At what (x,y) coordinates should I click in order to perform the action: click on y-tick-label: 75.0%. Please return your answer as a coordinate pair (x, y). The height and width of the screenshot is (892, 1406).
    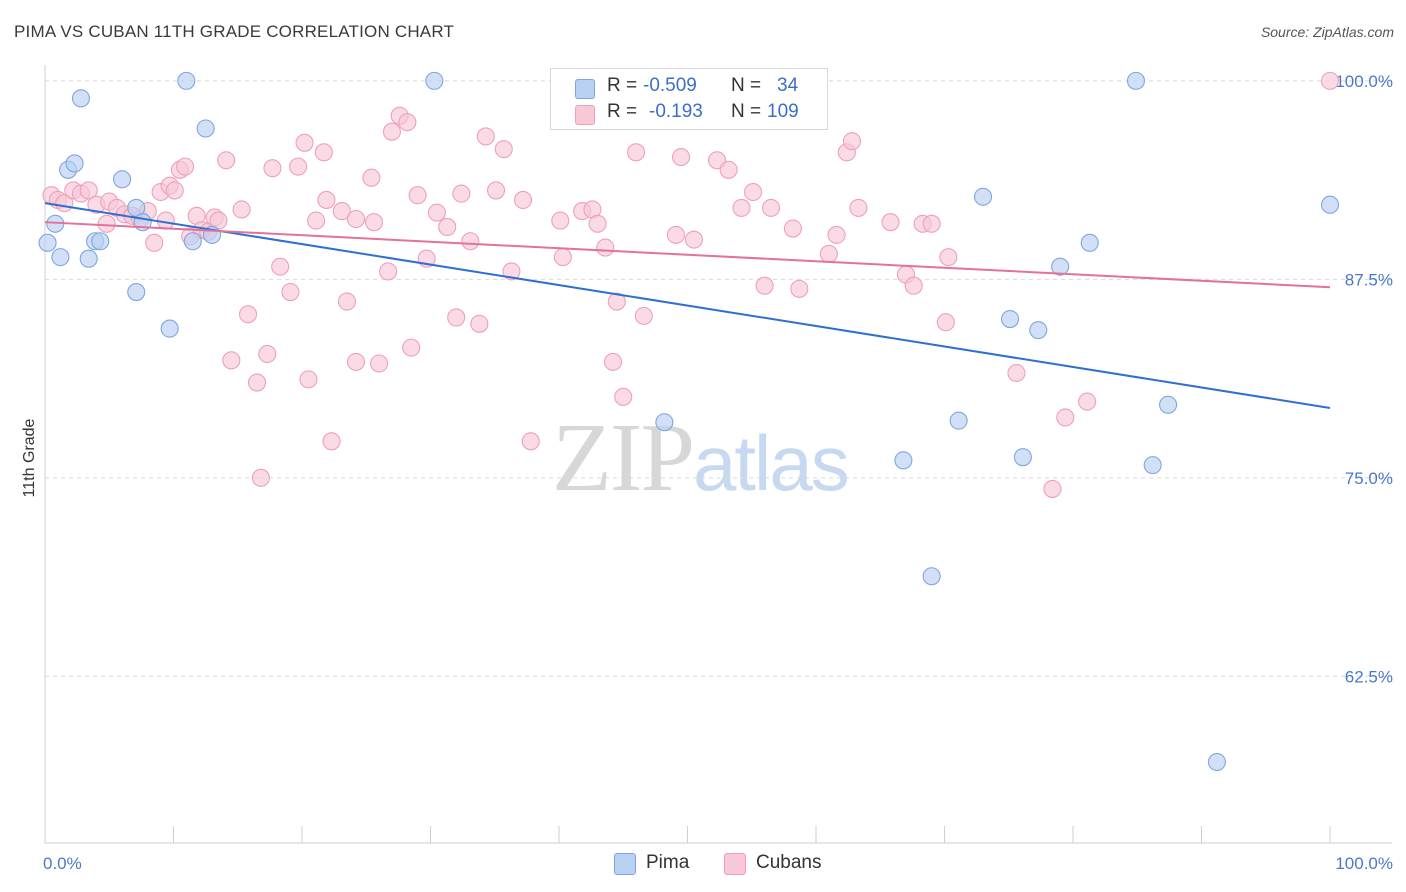
    Looking at the image, I should click on (1369, 478).